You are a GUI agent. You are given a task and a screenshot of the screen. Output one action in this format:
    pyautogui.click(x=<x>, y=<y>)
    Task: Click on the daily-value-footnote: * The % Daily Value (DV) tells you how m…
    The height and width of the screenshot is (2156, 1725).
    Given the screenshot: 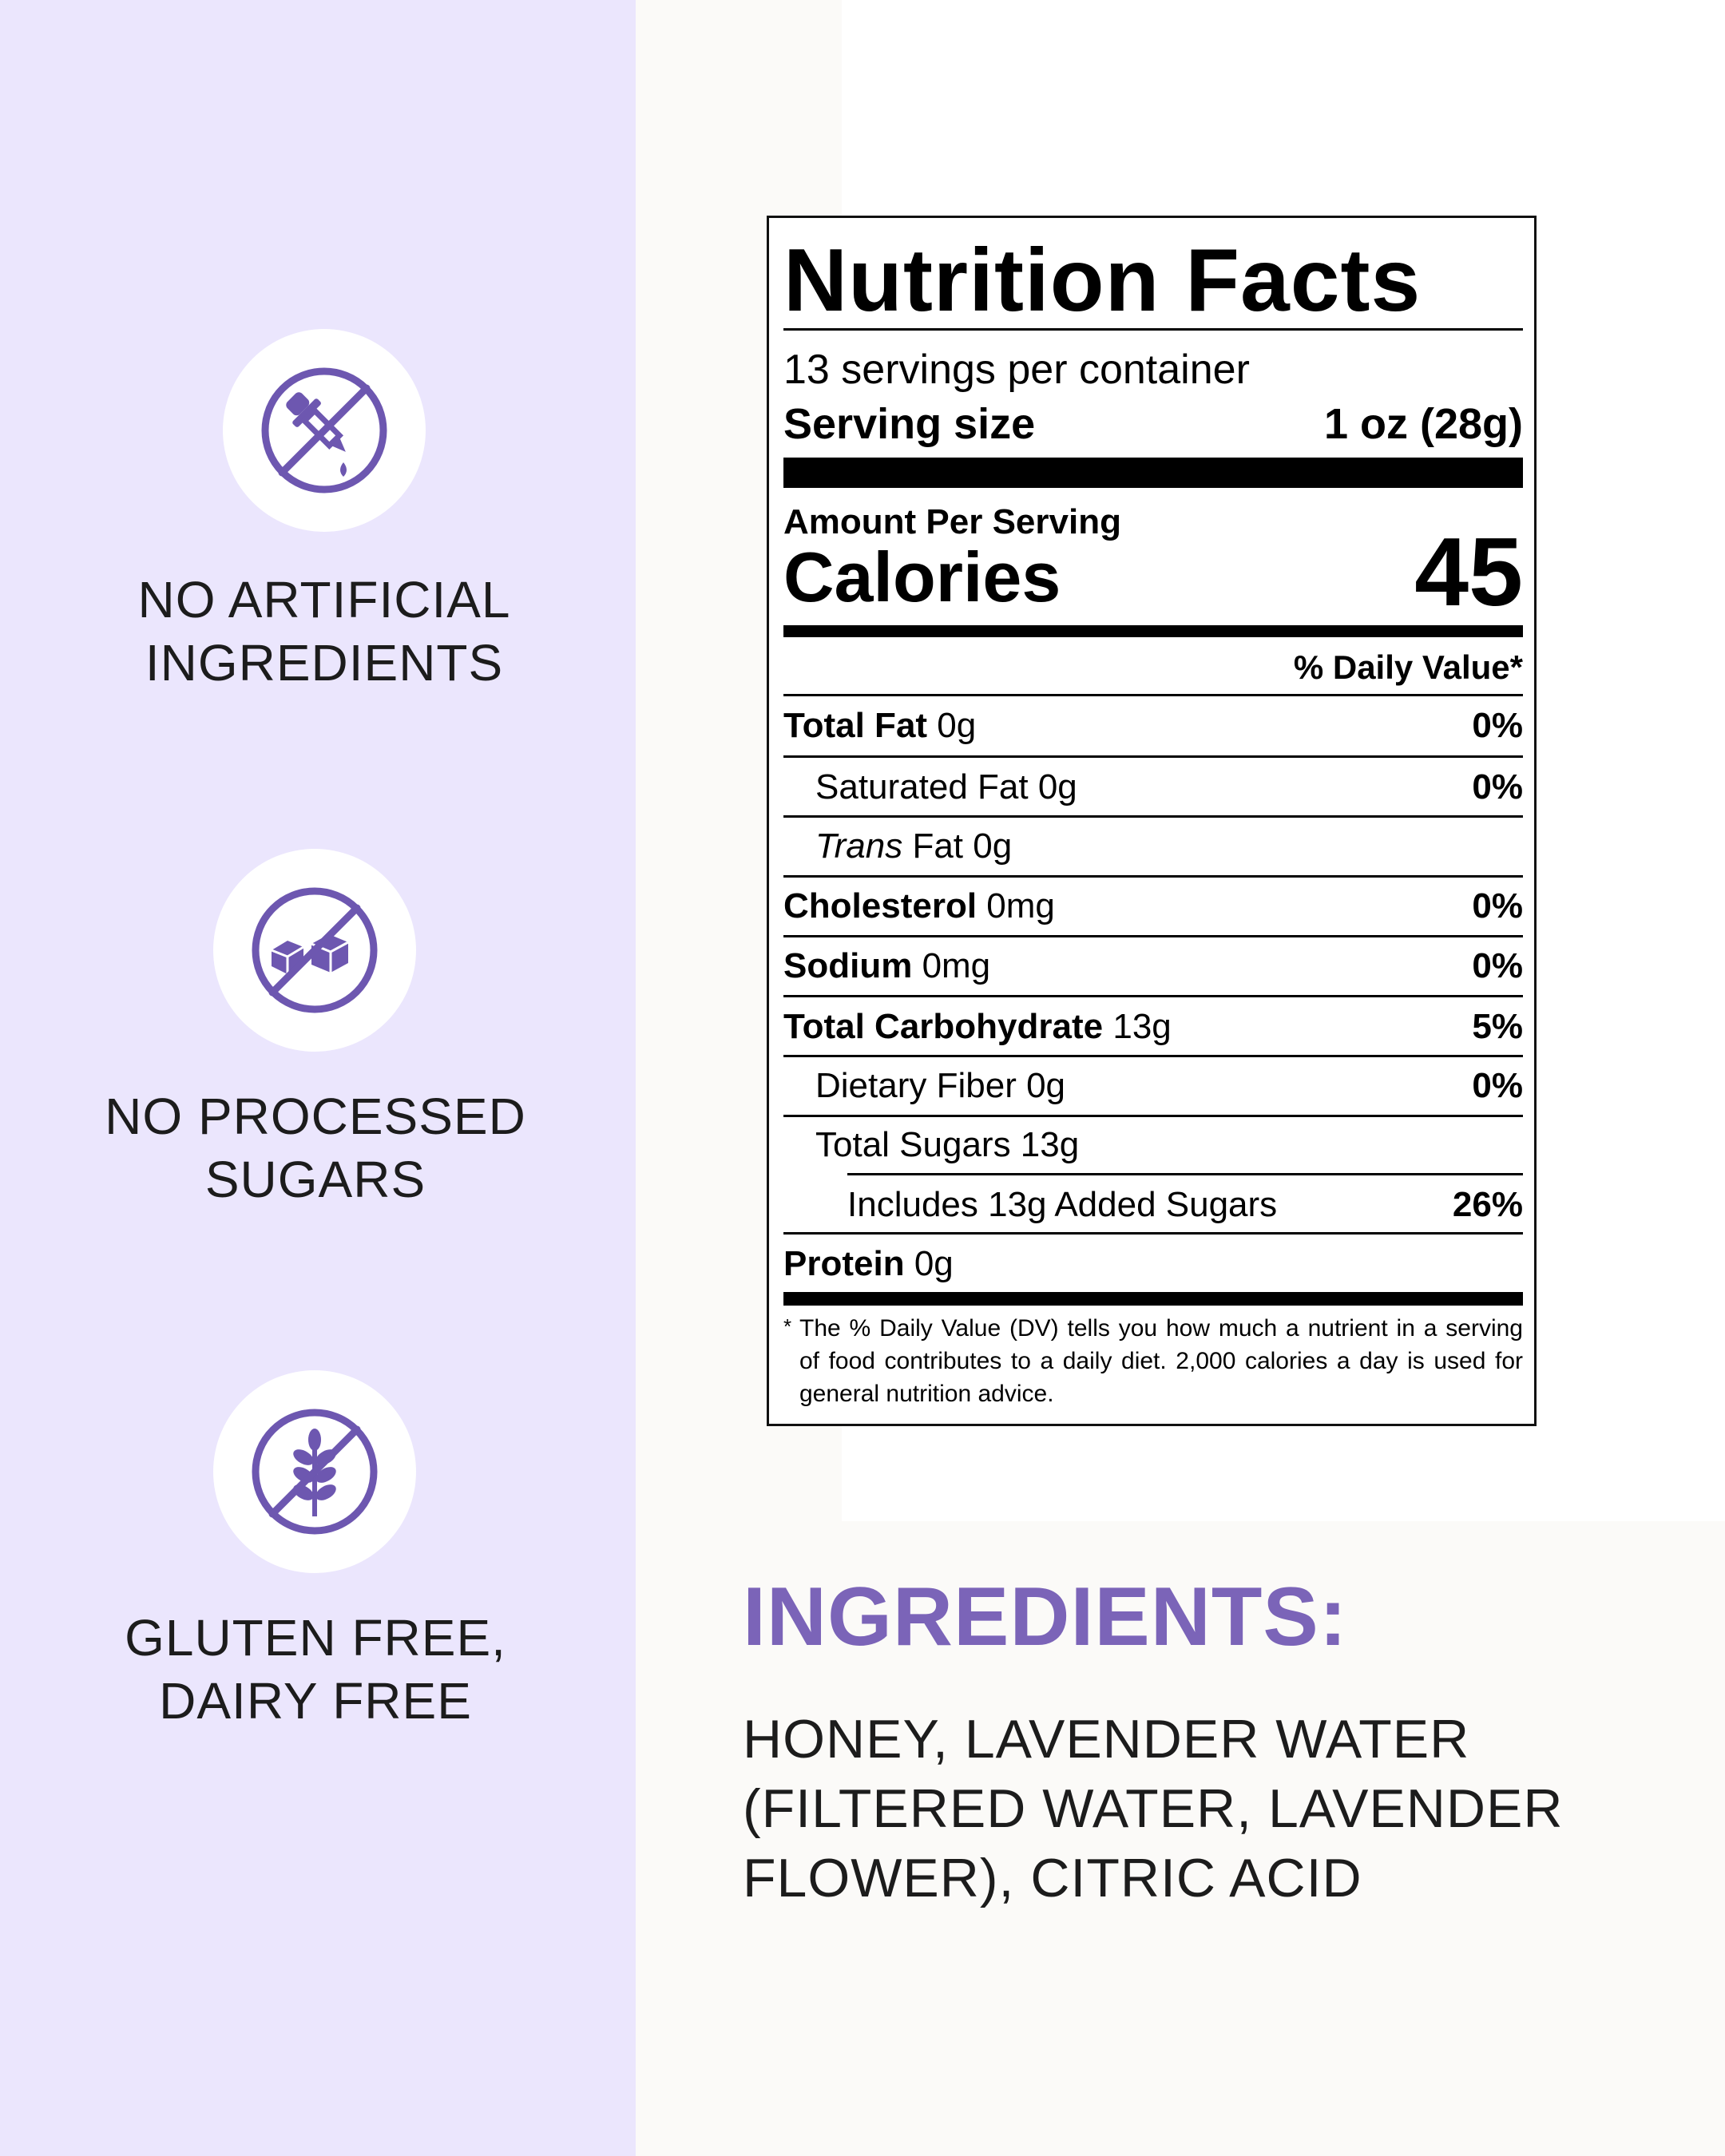 What is the action you would take?
    pyautogui.click(x=1153, y=1361)
    